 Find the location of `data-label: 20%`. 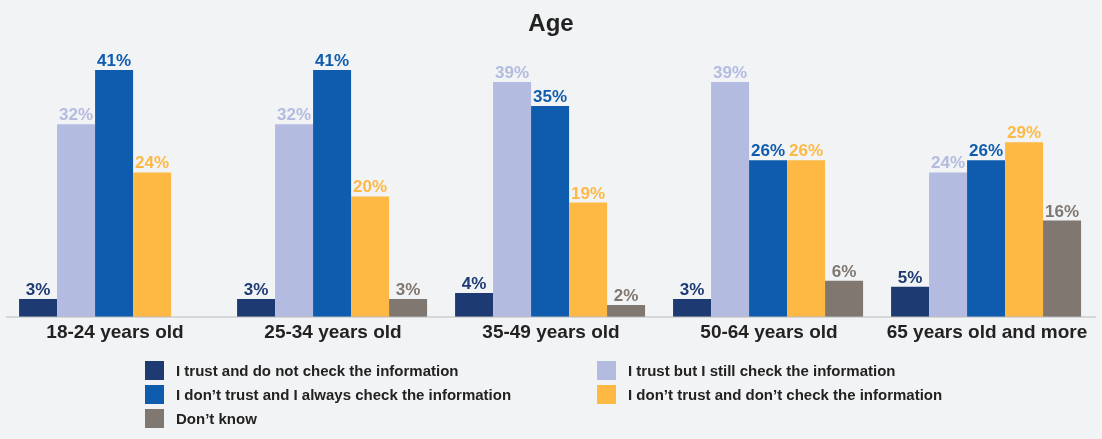

data-label: 20% is located at coordinates (370, 187).